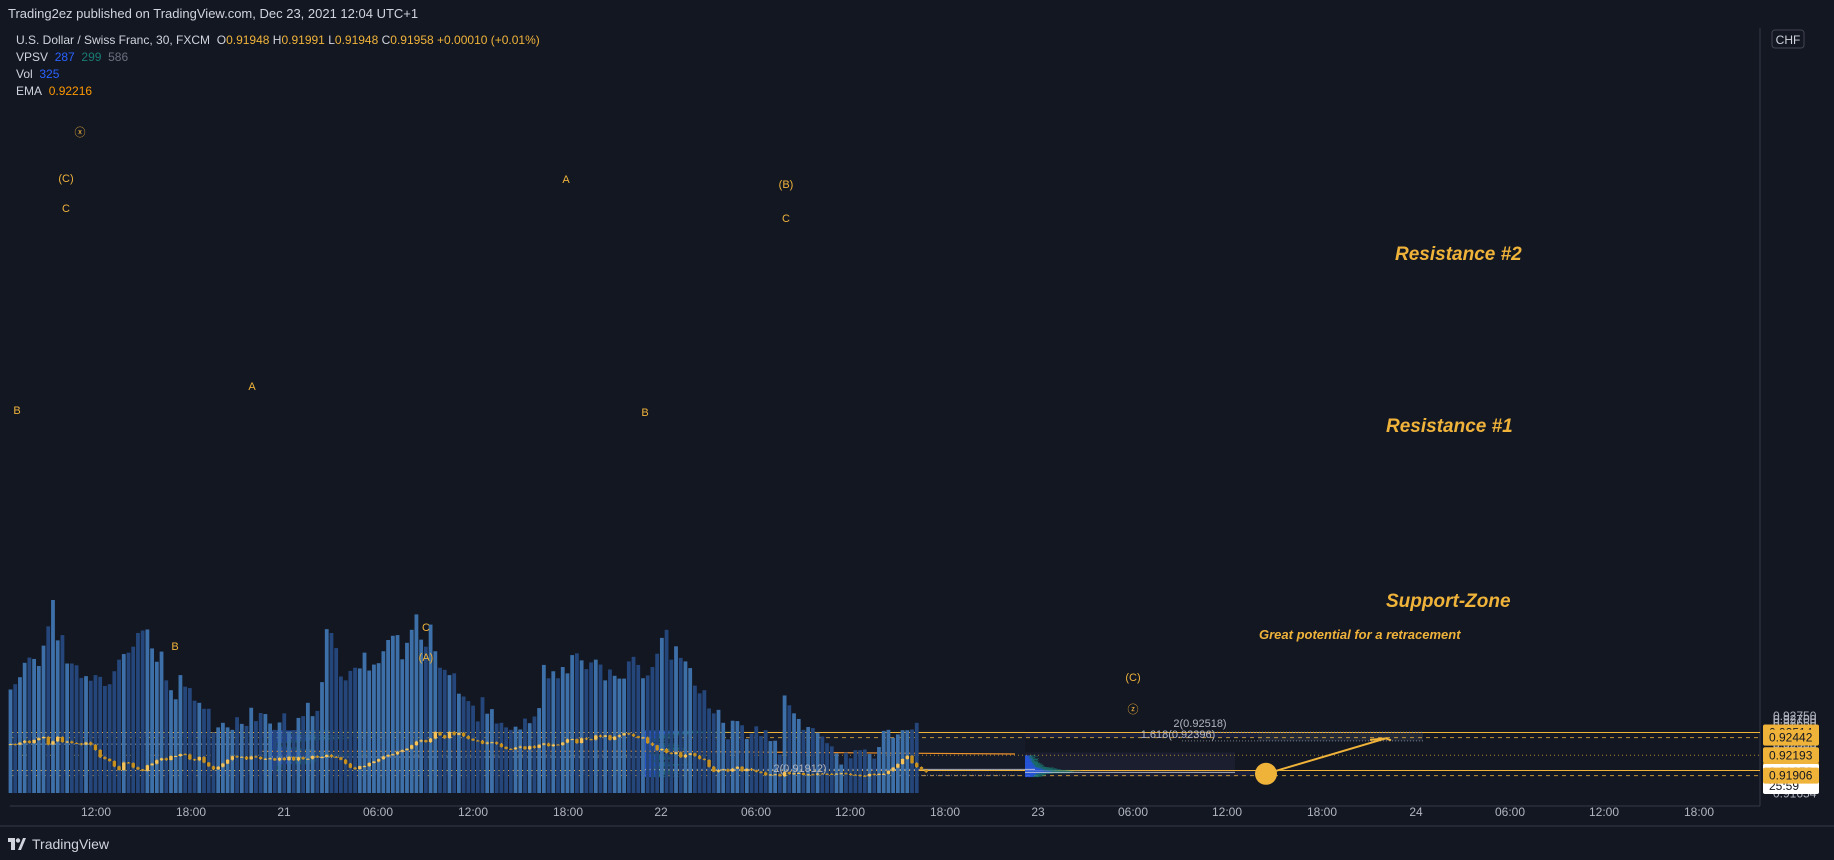  What do you see at coordinates (1132, 678) in the screenshot?
I see `wave-label: (C)` at bounding box center [1132, 678].